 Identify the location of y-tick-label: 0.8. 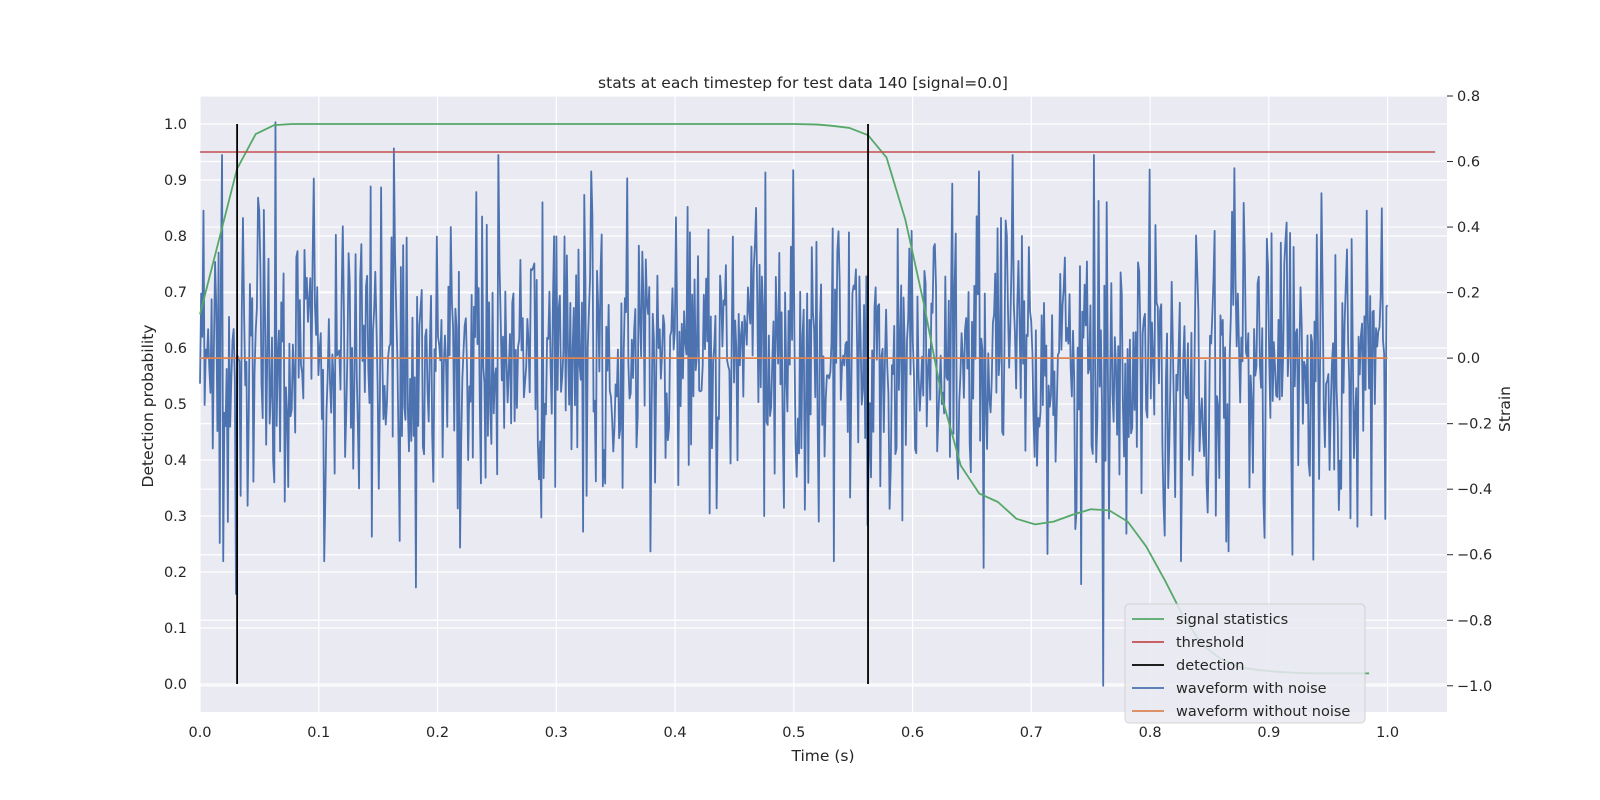
(175, 237).